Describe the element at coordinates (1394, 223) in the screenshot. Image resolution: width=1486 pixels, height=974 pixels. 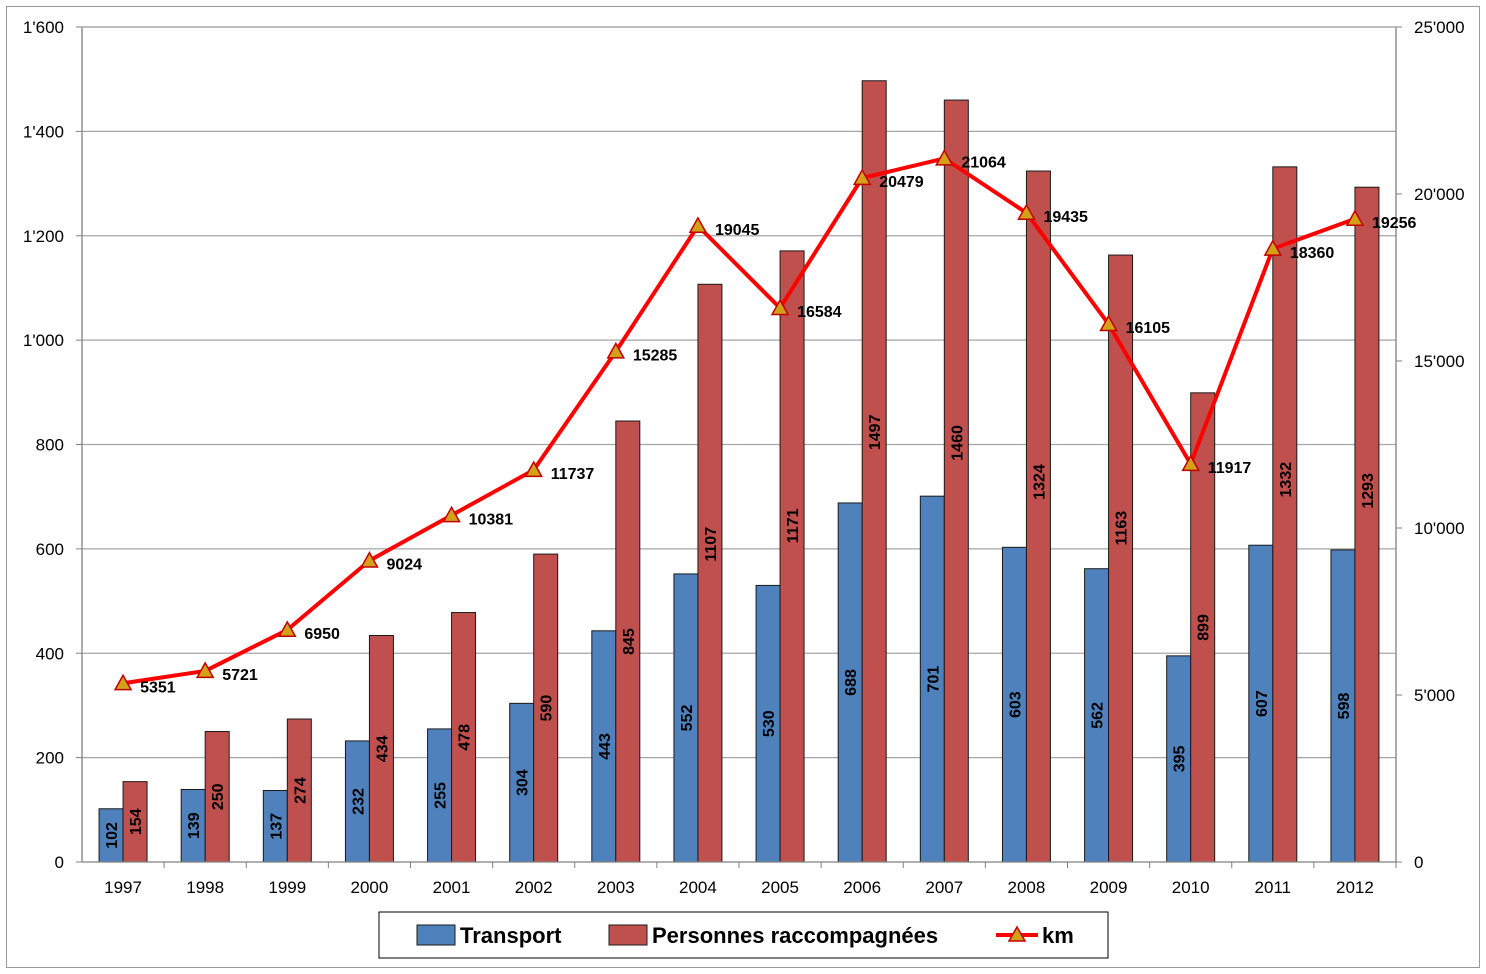
I see `km-label: 19256` at that location.